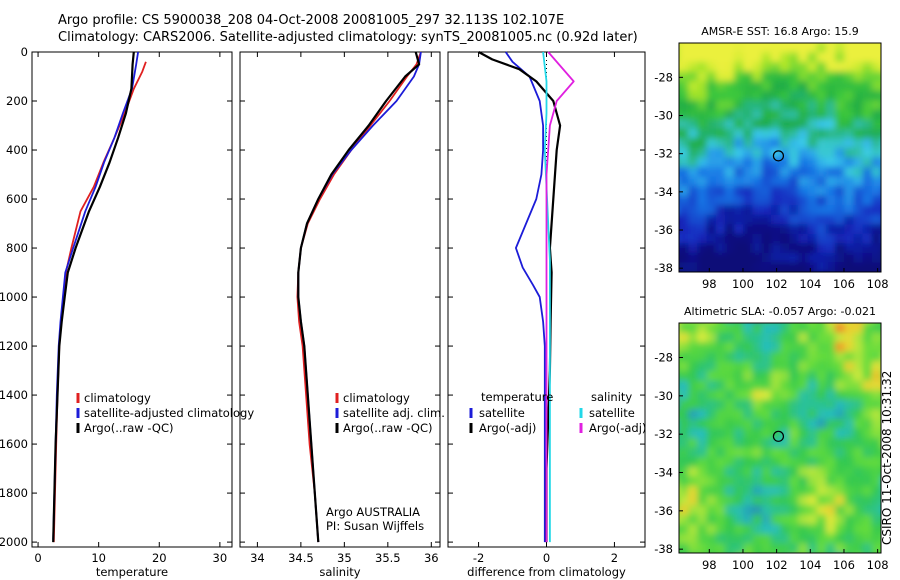 The image size is (900, 580). Describe the element at coordinates (546, 297) in the screenshot. I see `difference-series-salinity-satellite` at that location.